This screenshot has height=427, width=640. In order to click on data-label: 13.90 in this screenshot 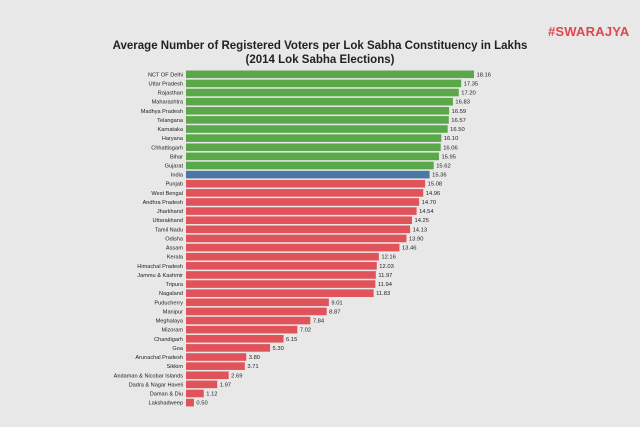, I will do `click(416, 239)`.